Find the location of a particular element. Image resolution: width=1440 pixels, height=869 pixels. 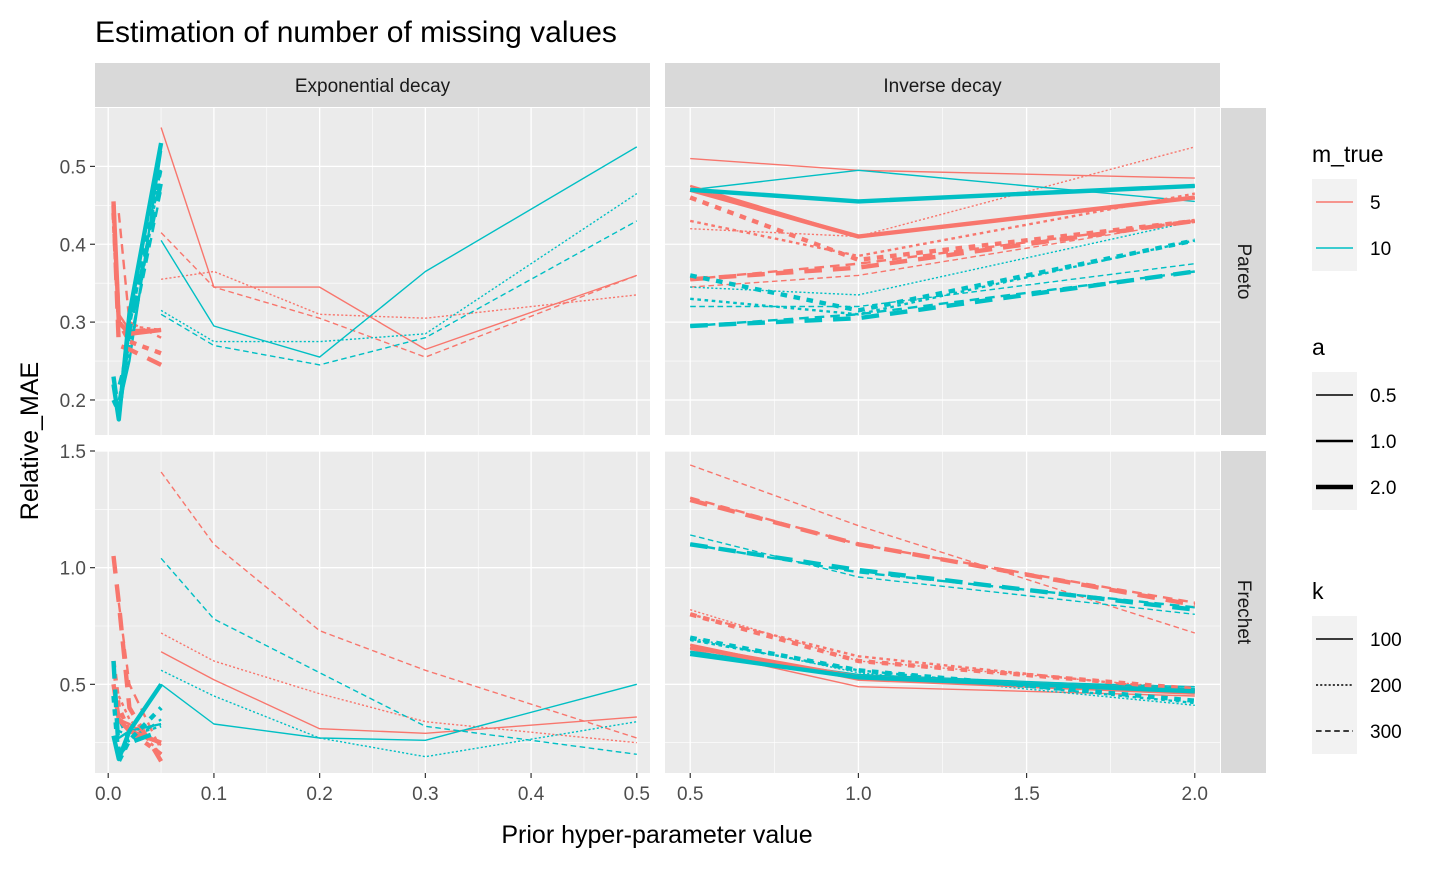

facet-strip-row-label: Frechet is located at coordinates (1243, 612).